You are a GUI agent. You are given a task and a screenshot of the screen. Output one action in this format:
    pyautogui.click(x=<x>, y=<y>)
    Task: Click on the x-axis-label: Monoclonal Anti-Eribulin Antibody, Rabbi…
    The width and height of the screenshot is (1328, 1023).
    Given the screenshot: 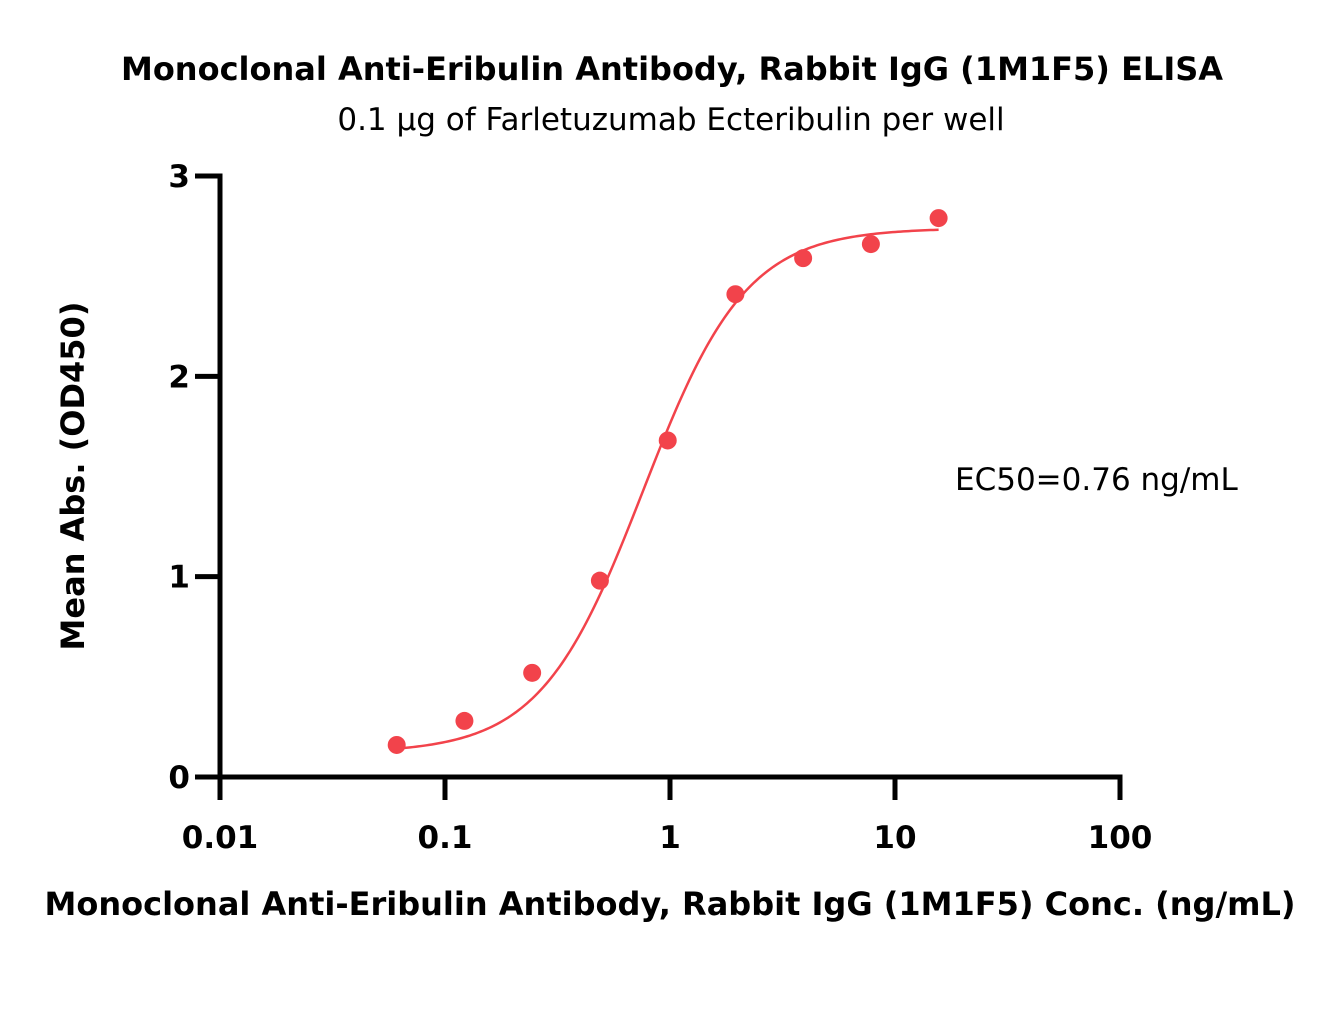 What is the action you would take?
    pyautogui.click(x=670, y=904)
    